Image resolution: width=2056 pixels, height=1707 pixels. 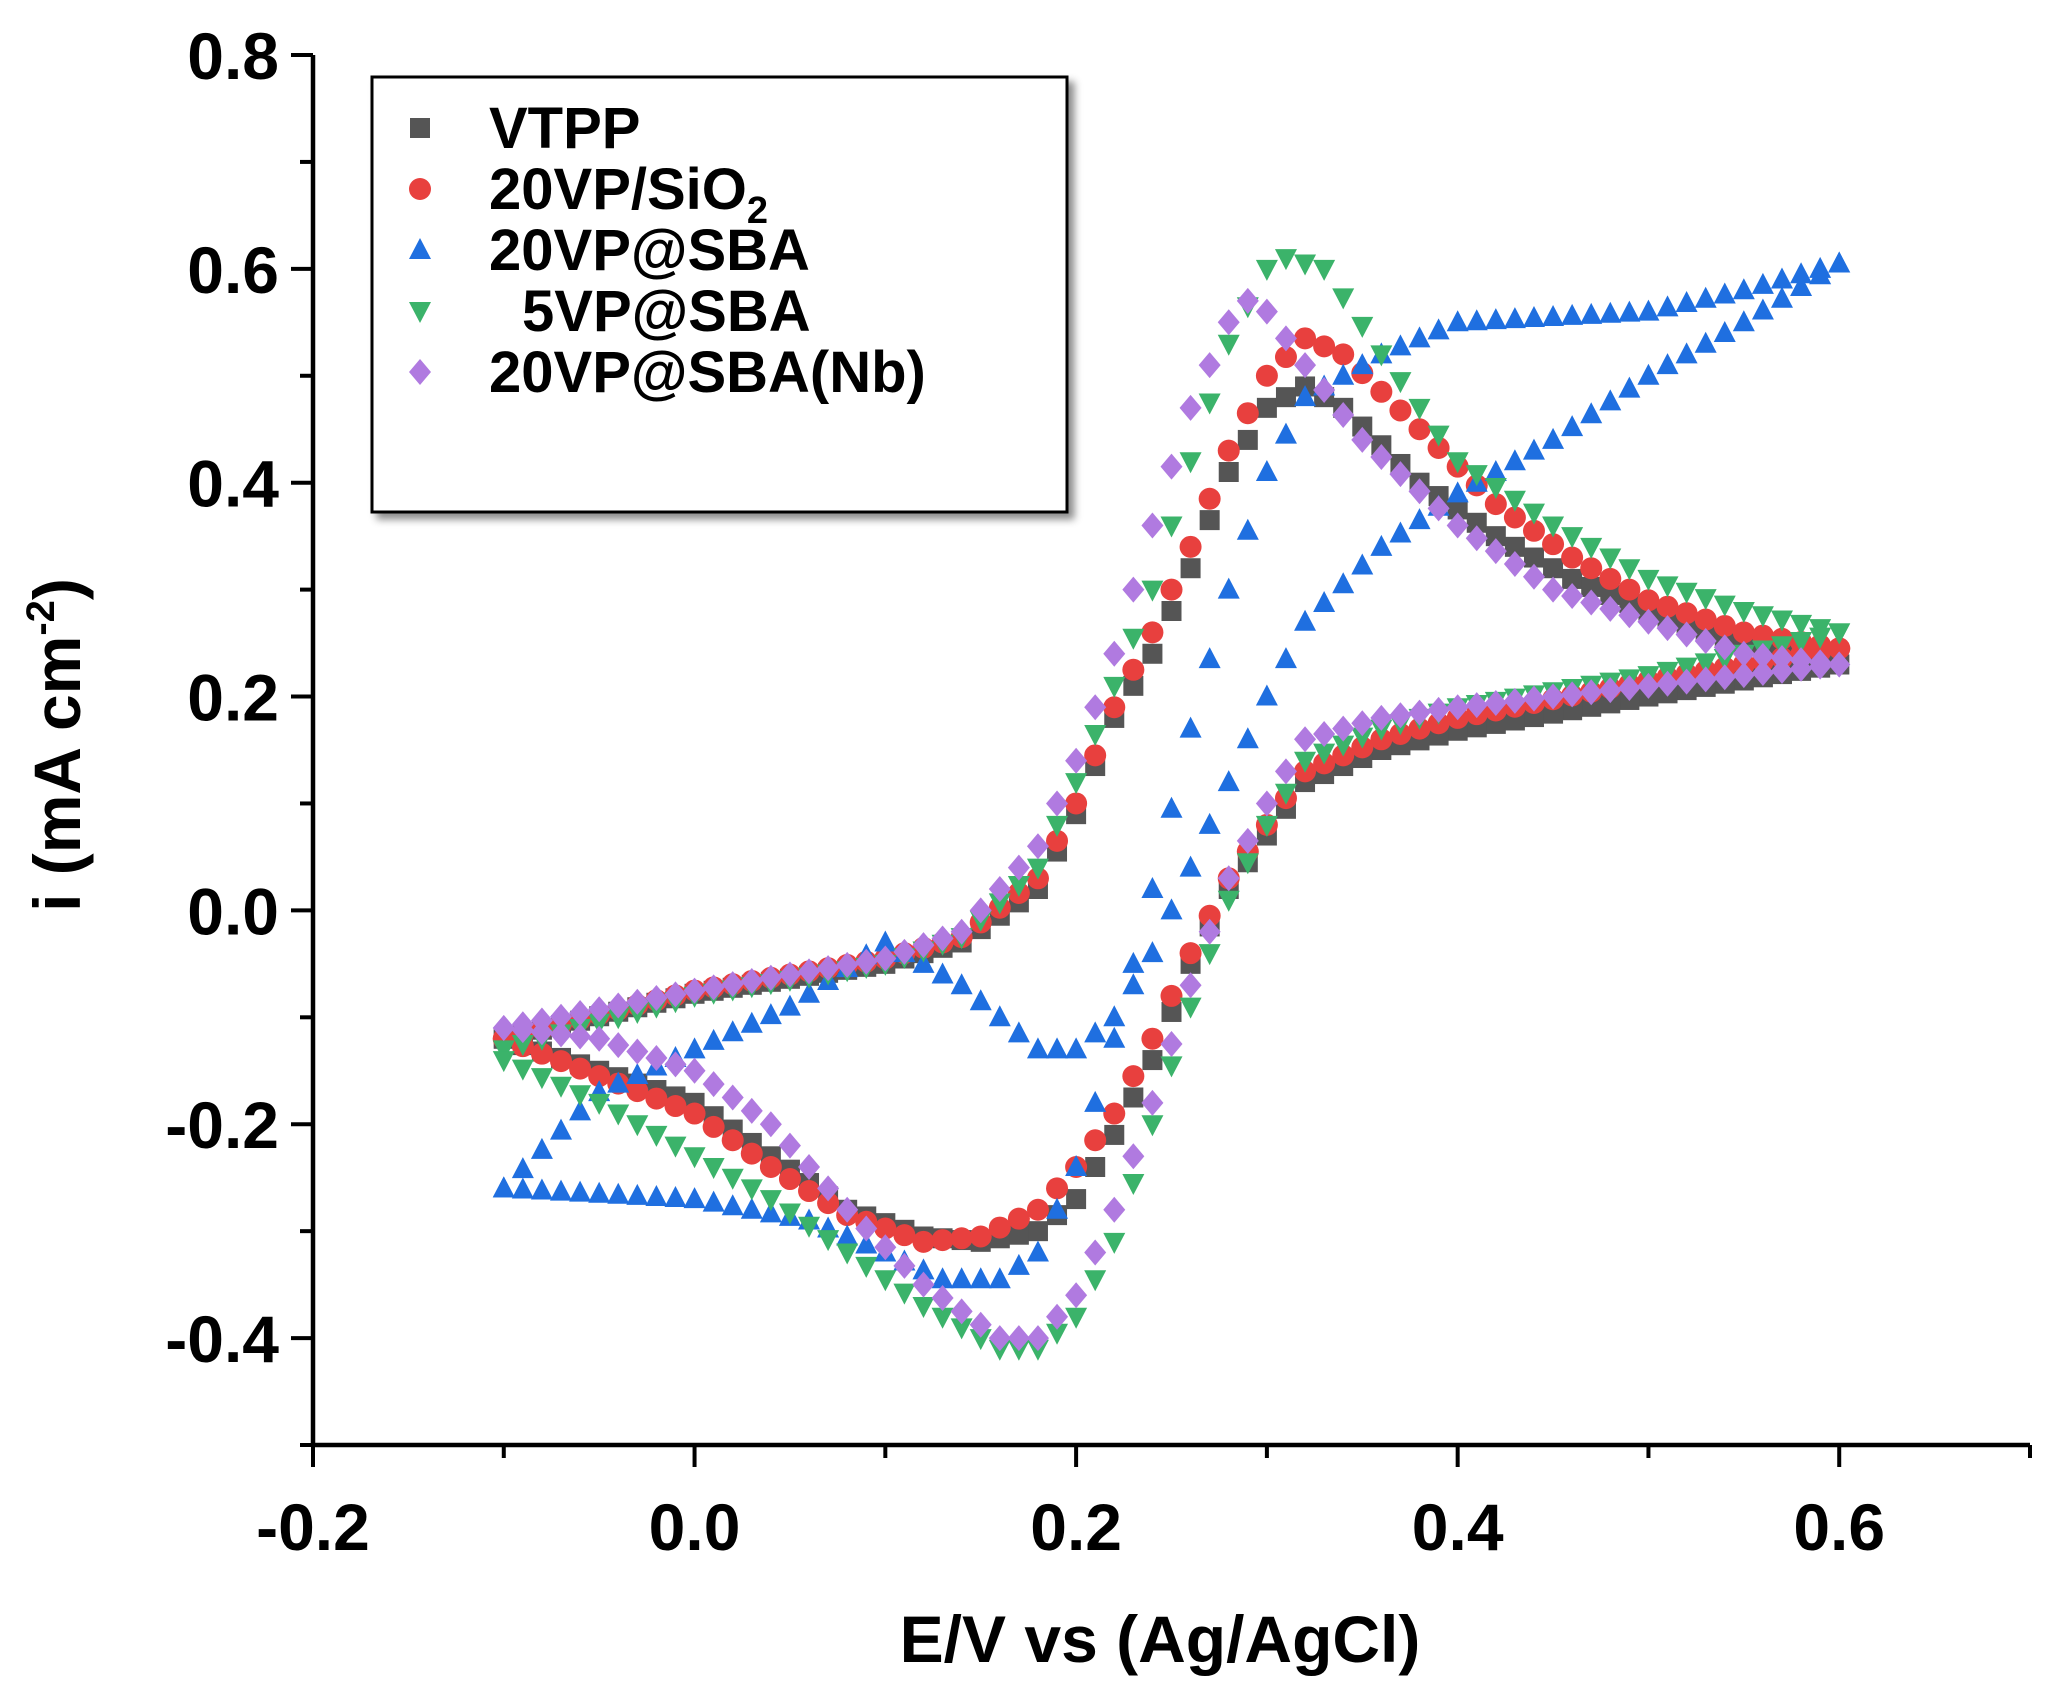 What do you see at coordinates (41, 618) in the screenshot?
I see `y-axis-title-sup: -2` at bounding box center [41, 618].